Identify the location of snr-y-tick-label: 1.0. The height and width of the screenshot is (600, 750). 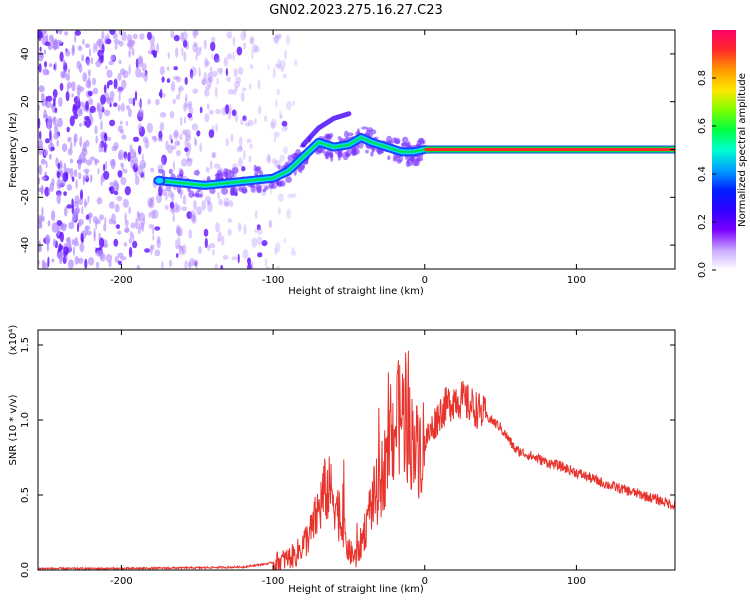
(25, 420).